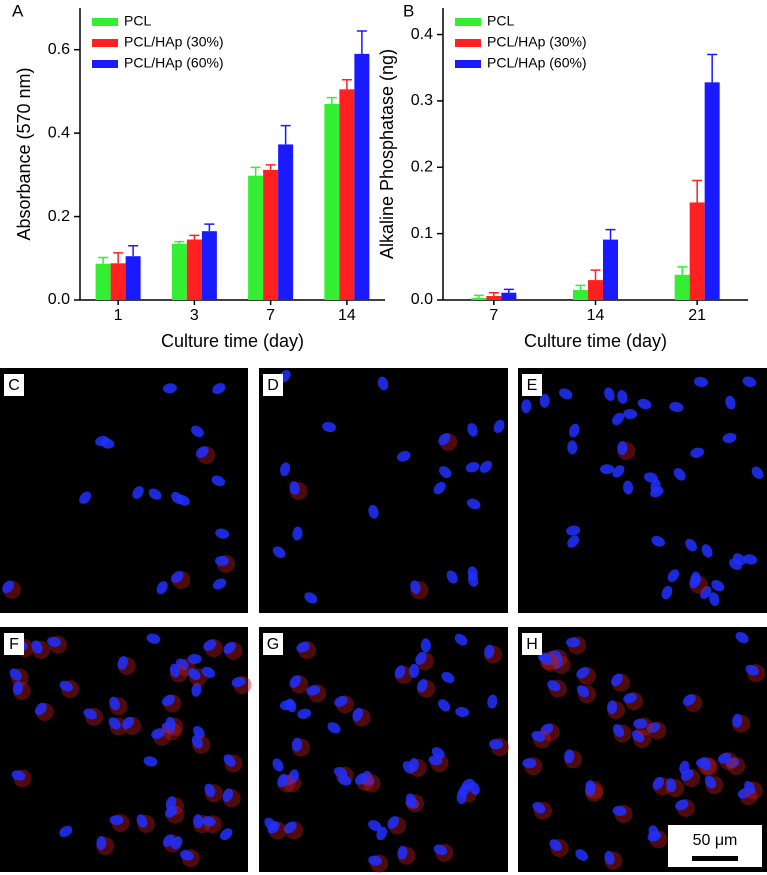 The height and width of the screenshot is (875, 767). I want to click on x-tick-label: 3, so click(194, 315).